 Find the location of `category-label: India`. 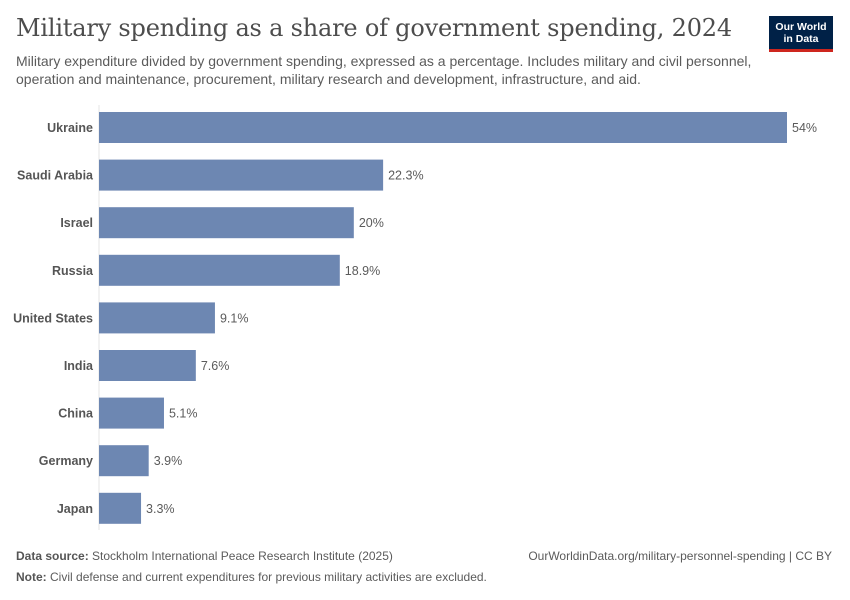

category-label: India is located at coordinates (79, 366).